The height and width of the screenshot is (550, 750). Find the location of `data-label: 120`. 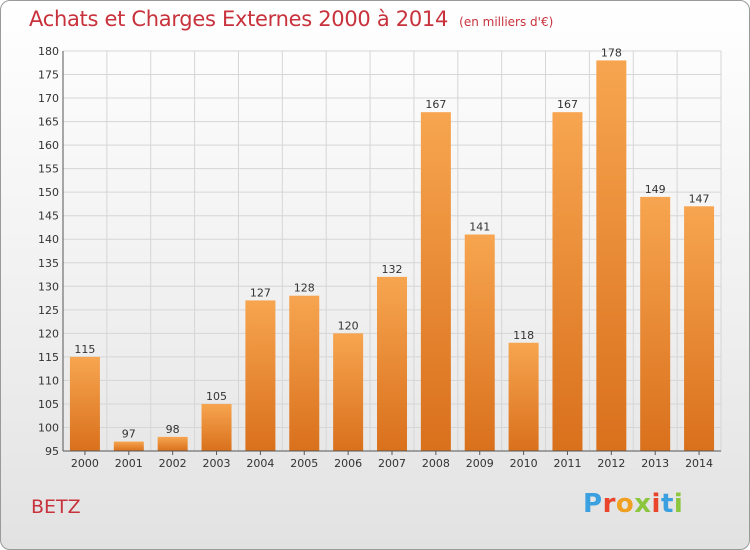

data-label: 120 is located at coordinates (348, 325).